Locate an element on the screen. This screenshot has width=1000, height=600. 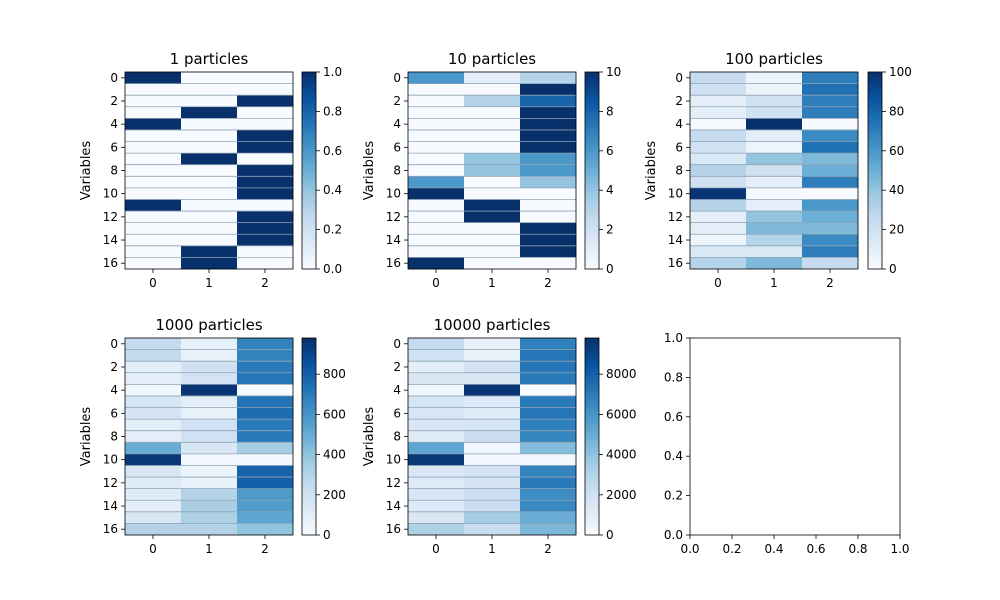
y-tick-label: 1.0 is located at coordinates (673, 338).